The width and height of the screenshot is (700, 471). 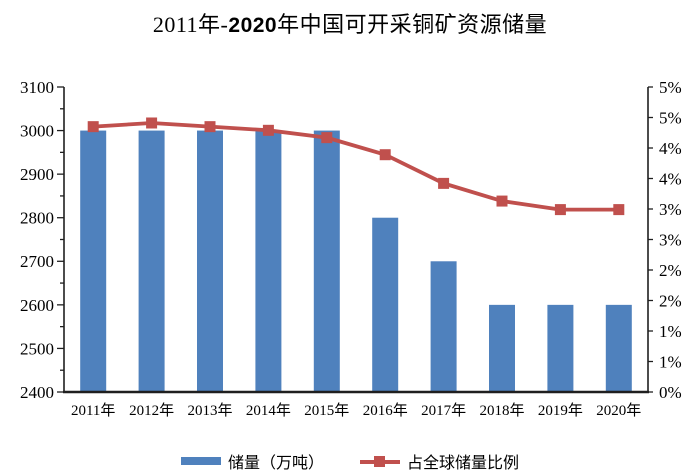 I want to click on left-axis-tick-label: 2600, so click(x=37, y=305).